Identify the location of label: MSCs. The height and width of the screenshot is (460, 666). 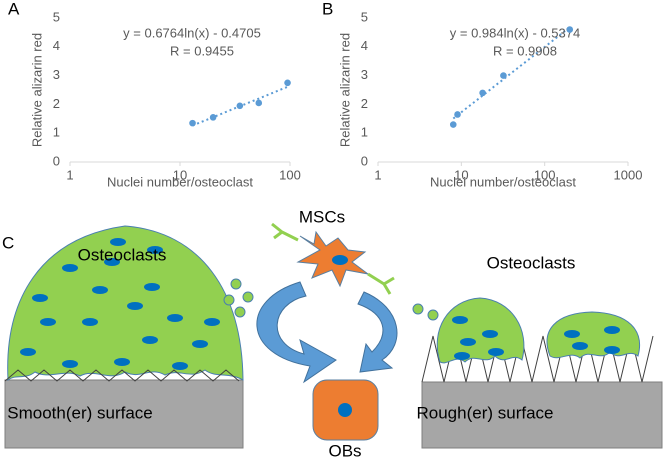
(322, 216).